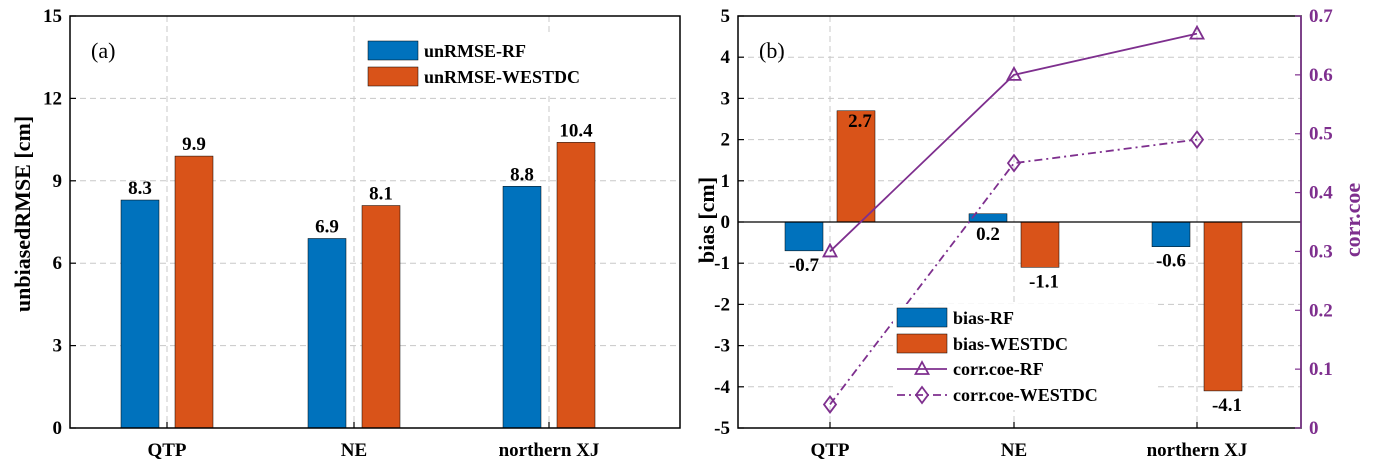  Describe the element at coordinates (726, 181) in the screenshot. I see `y-tick-label: 1` at that location.